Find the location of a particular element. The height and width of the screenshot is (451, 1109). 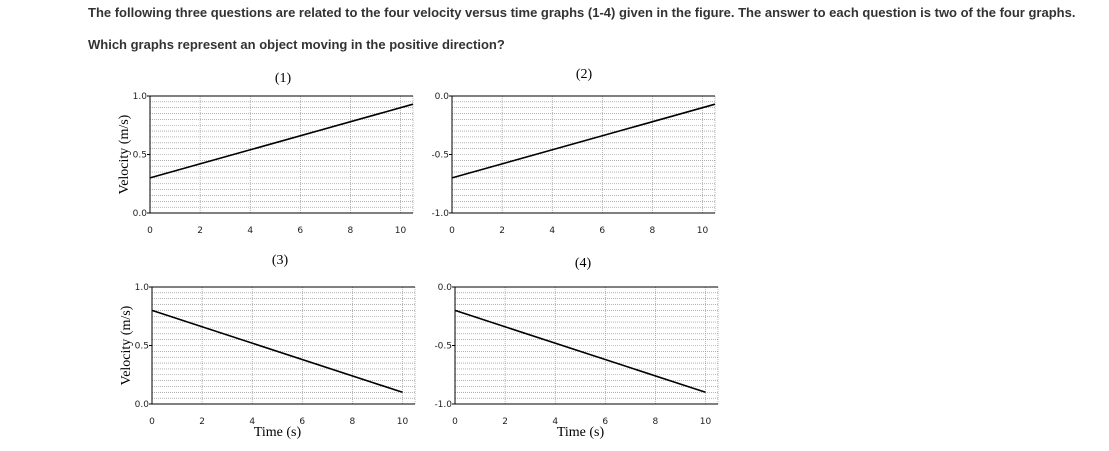

chart-panel-1: 0.0 0.5 1.0 0 2 4 6 8 10 (1) Velocity (m/s) is located at coordinates (265, 153).